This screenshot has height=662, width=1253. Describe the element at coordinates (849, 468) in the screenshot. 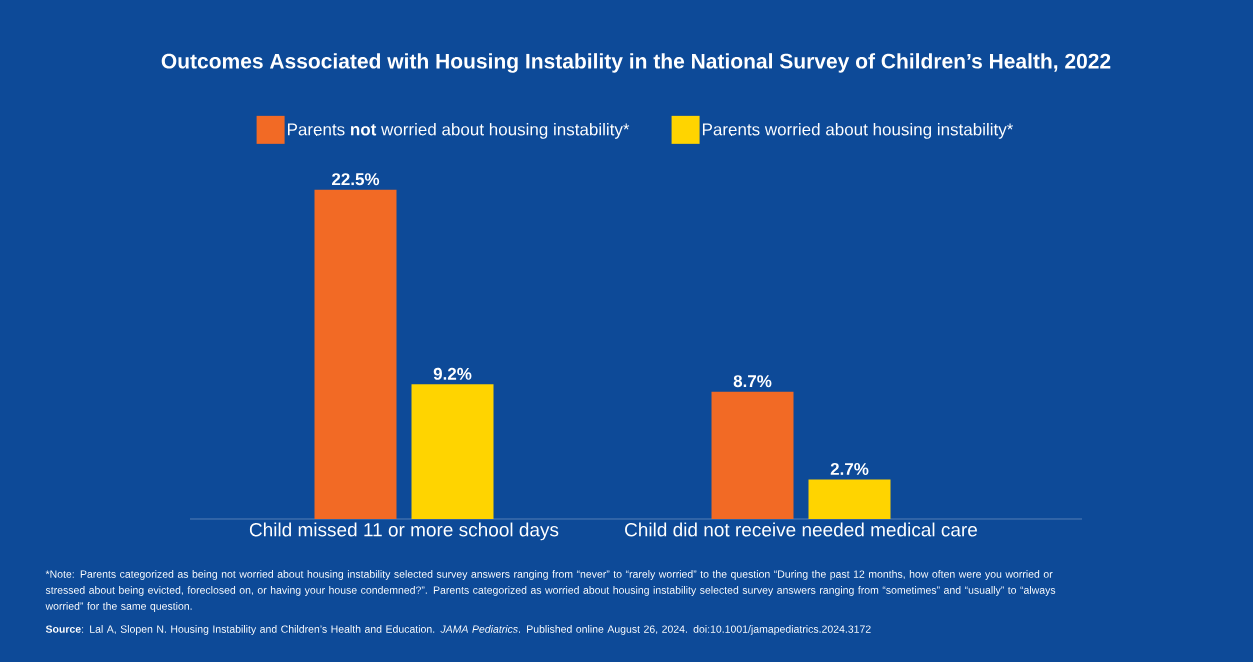

I see `data-label: 2.7%` at that location.